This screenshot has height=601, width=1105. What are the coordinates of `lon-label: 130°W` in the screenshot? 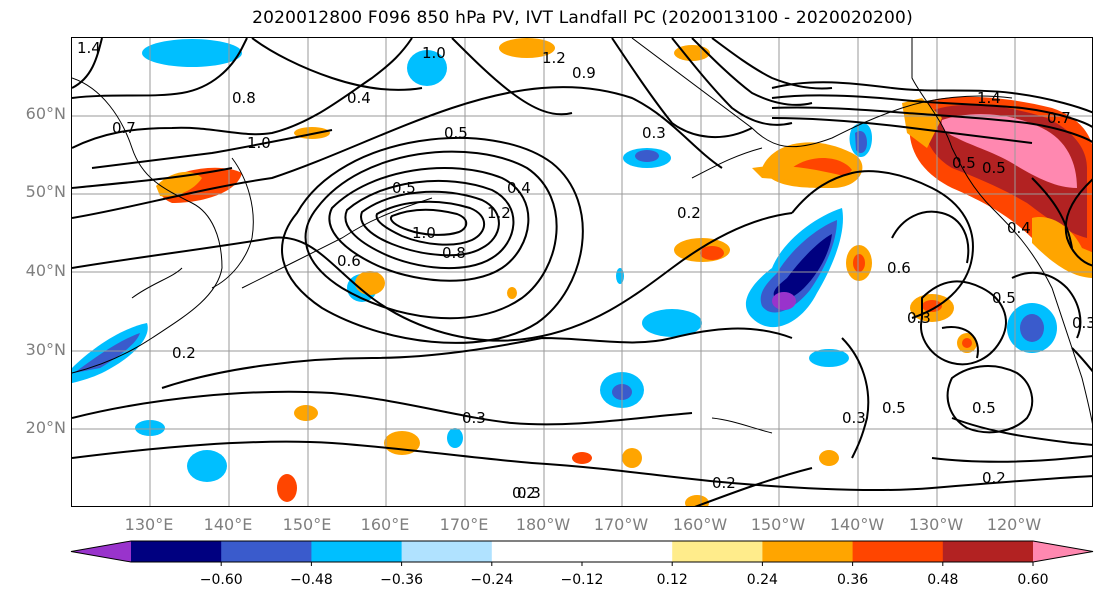 It's located at (936, 524).